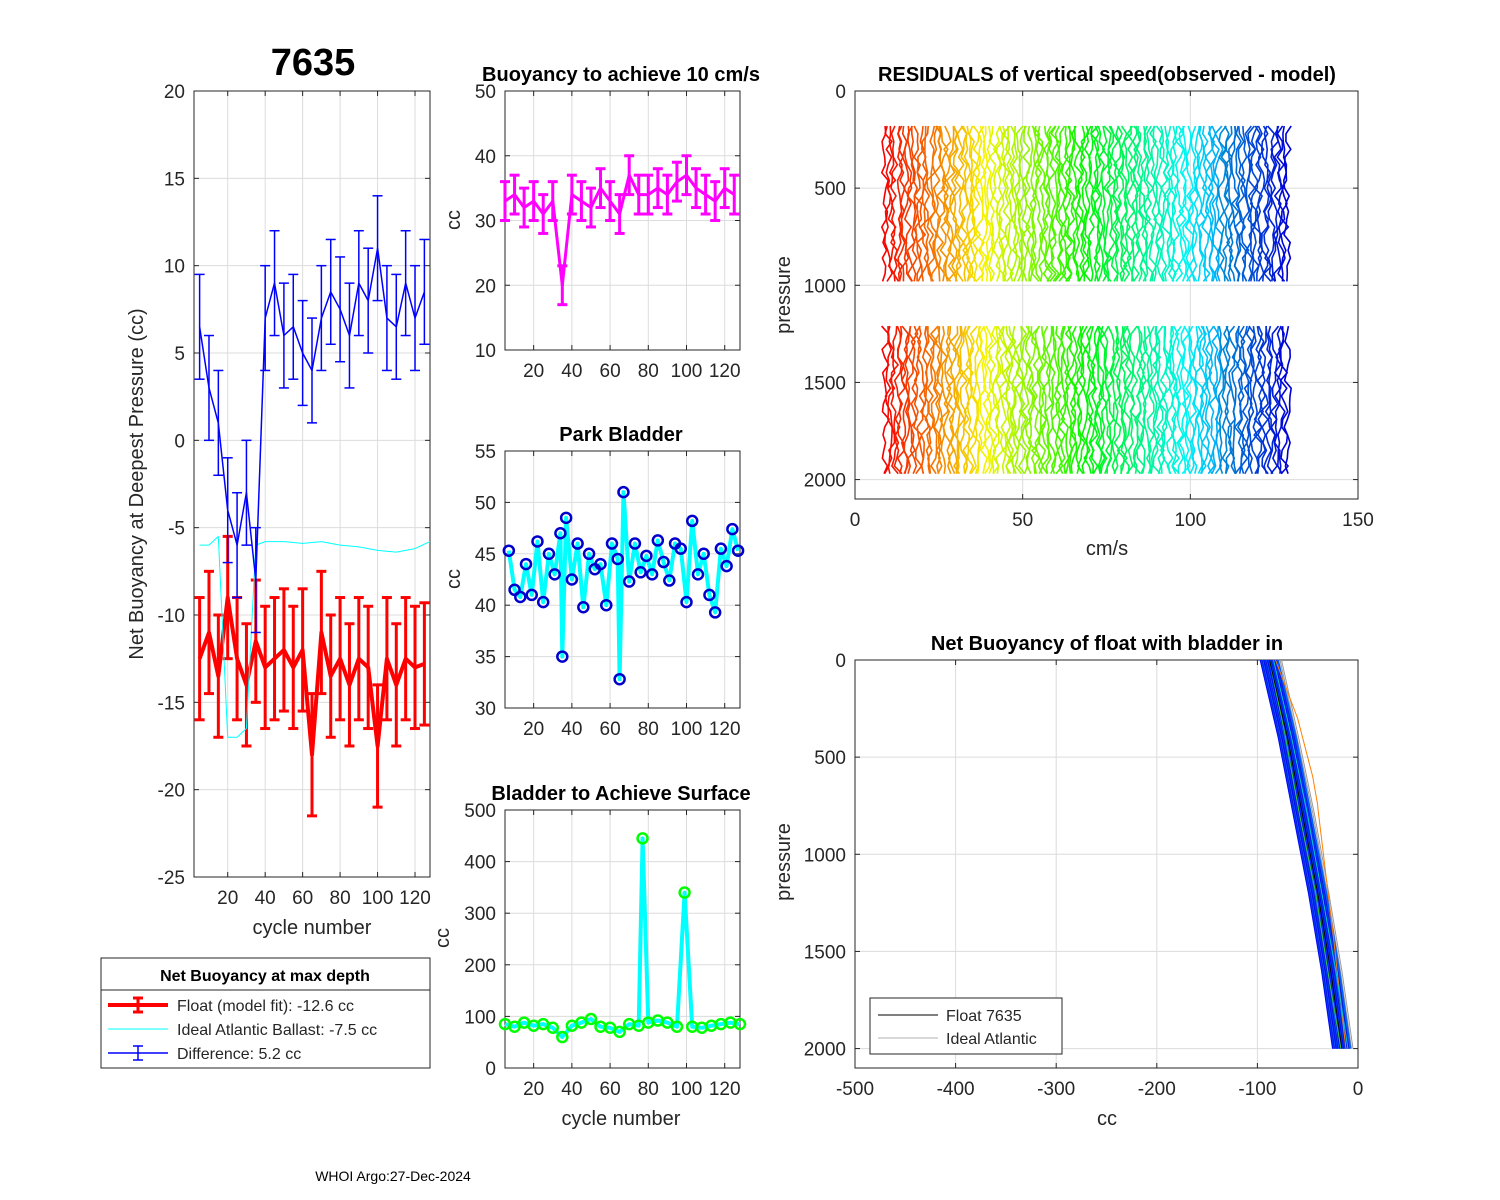 The height and width of the screenshot is (1200, 1500). I want to click on difference-line, so click(312, 414).